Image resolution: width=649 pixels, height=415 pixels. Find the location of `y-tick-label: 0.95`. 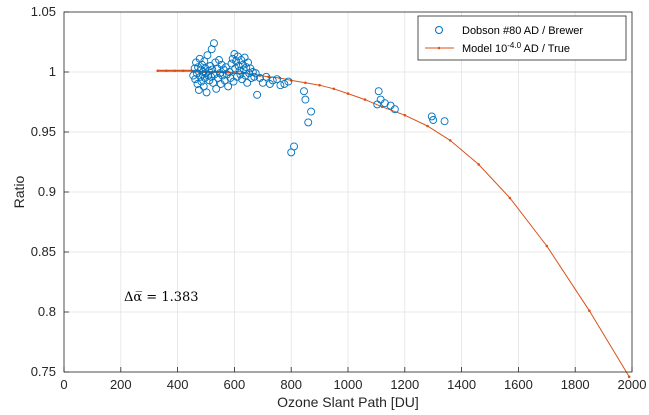

y-tick-label: 0.95 is located at coordinates (43, 131).